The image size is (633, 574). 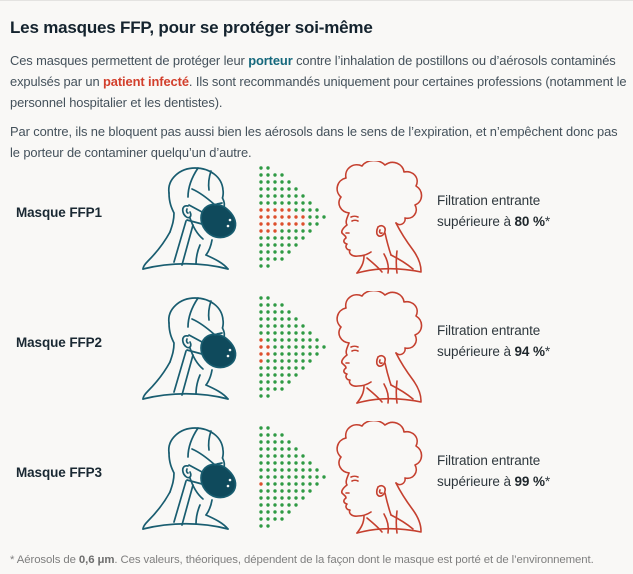 I want to click on mask-type-label: Masque FFP3, so click(x=59, y=472).